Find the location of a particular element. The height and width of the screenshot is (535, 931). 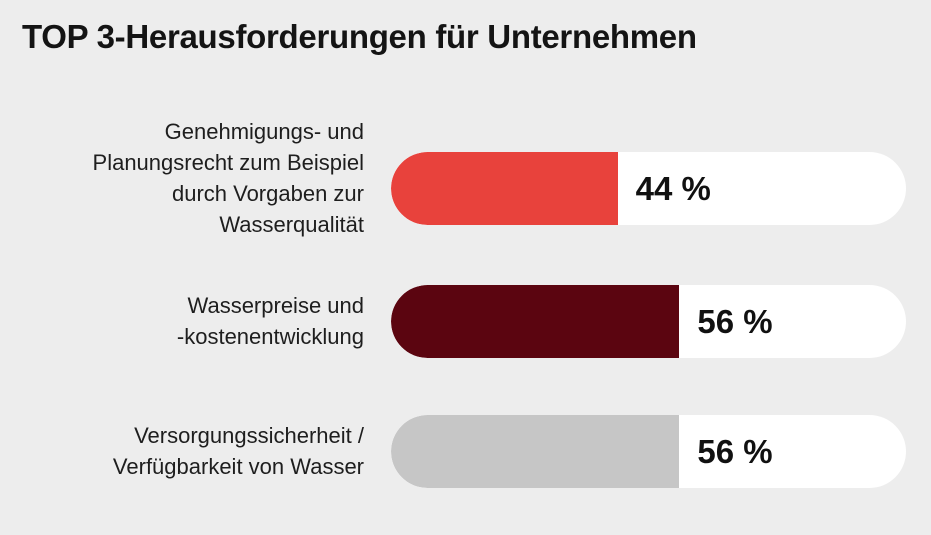

chart-title: TOP 3-Herausforderungen für Unternehmen is located at coordinates (359, 36).